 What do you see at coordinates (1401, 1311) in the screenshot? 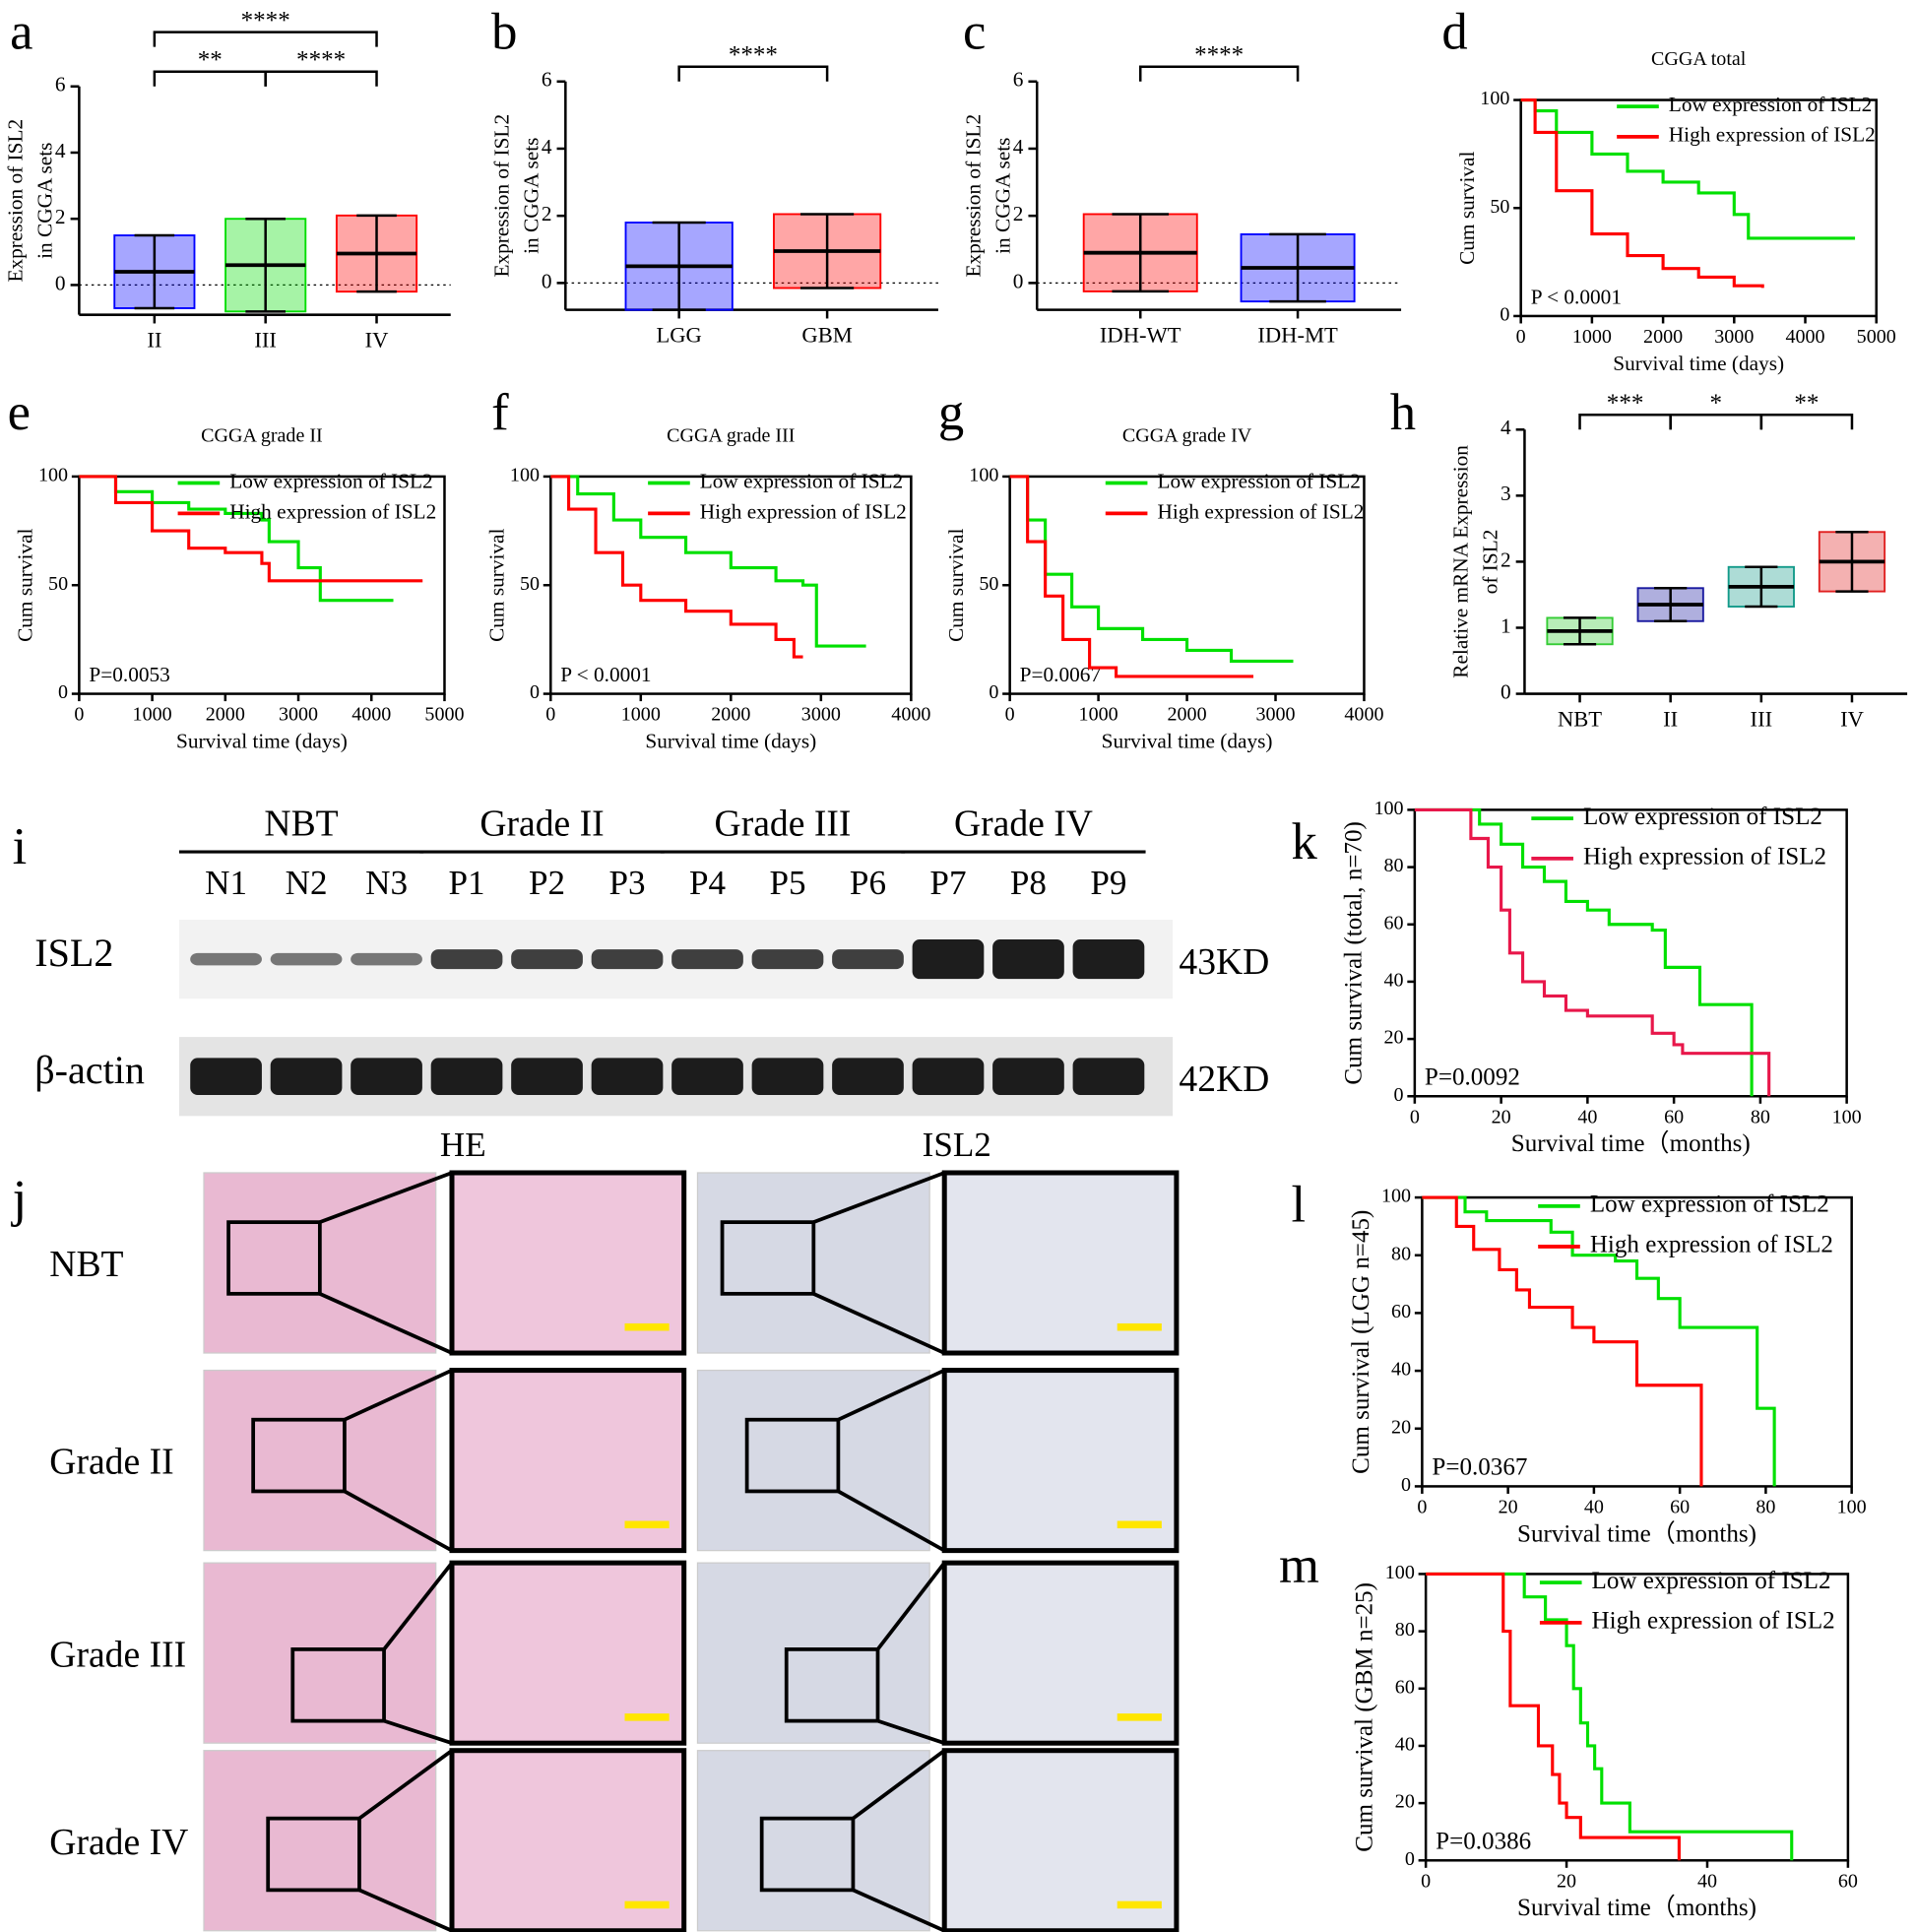
I see `y-tick-label: 60` at bounding box center [1401, 1311].